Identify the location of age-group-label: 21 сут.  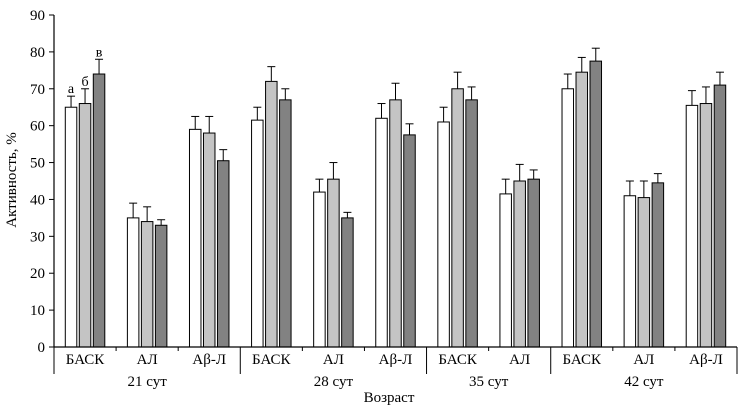
(148, 382).